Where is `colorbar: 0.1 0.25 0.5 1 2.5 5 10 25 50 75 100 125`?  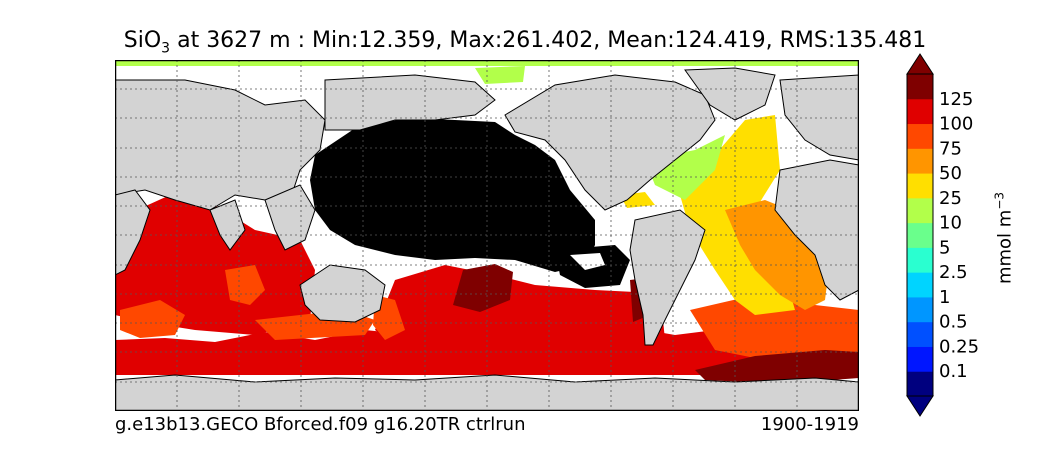 colorbar: 0.1 0.25 0.5 1 2.5 5 10 25 50 75 100 125 is located at coordinates (942, 235).